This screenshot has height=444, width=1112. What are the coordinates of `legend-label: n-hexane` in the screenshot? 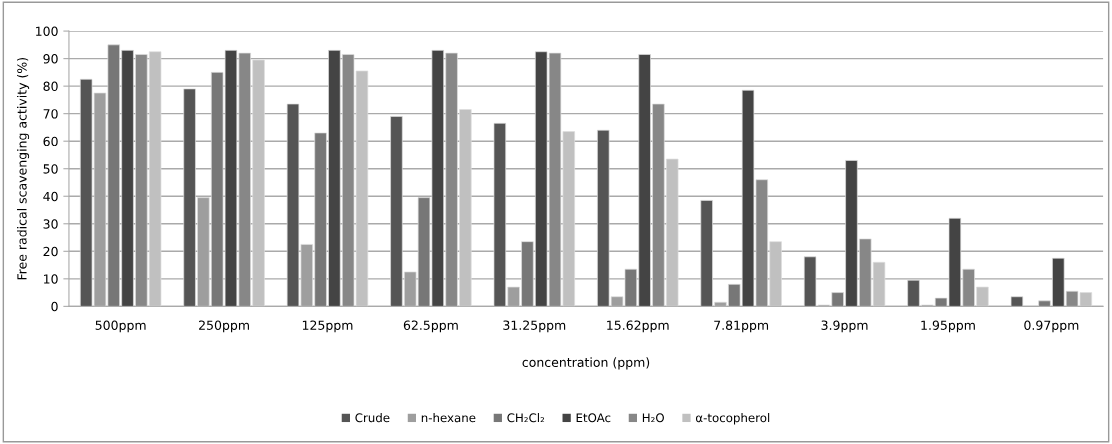 It's located at (448, 418).